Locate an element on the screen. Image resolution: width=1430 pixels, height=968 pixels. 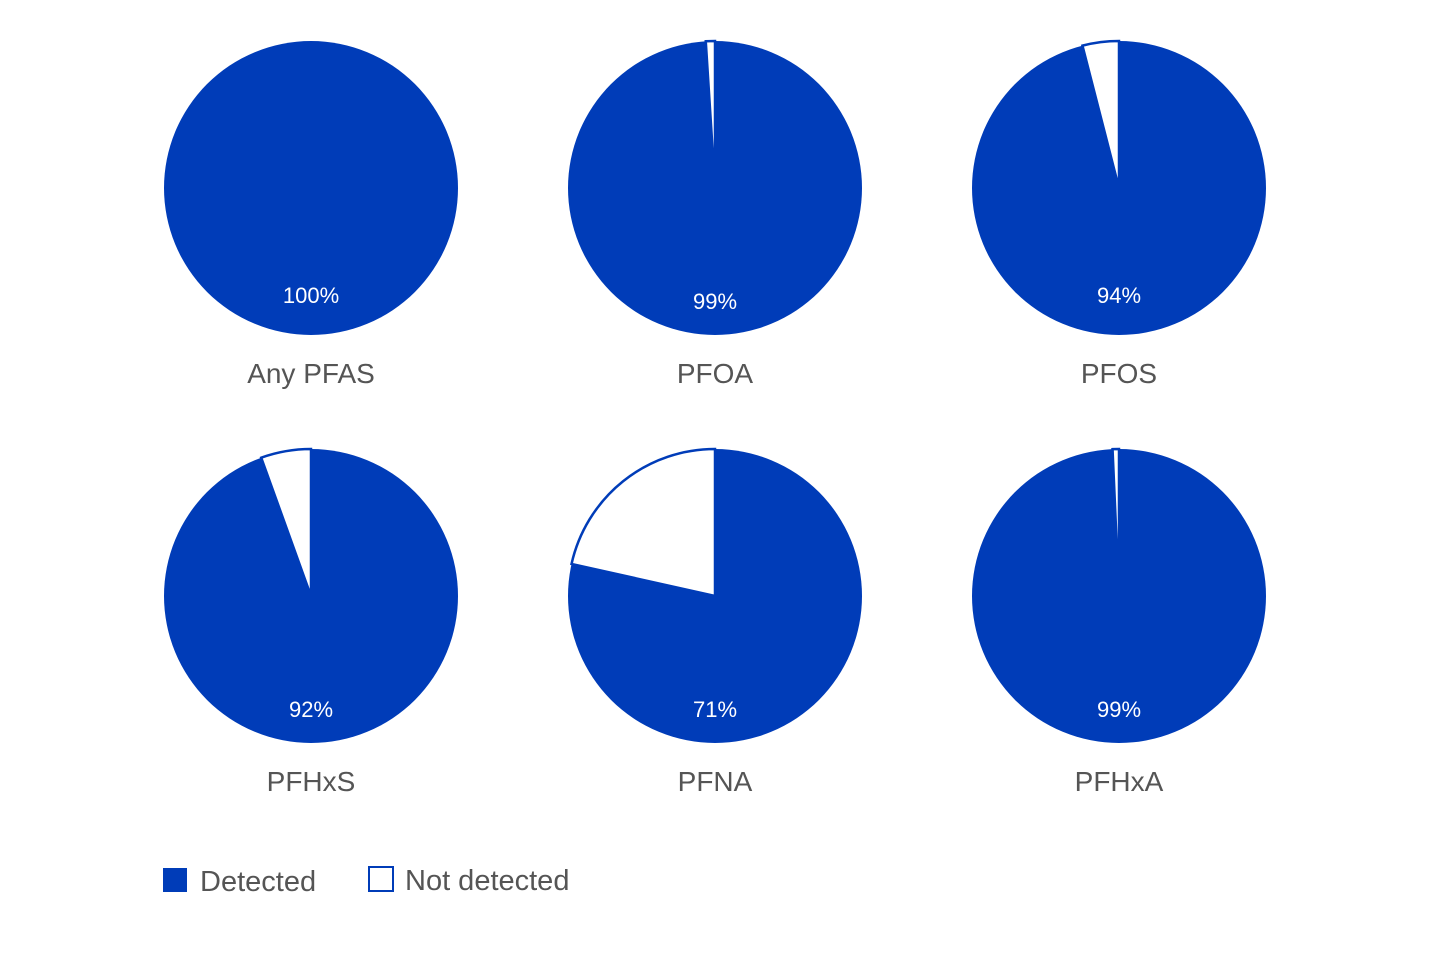
legend-label-detected: Detected is located at coordinates (258, 882).